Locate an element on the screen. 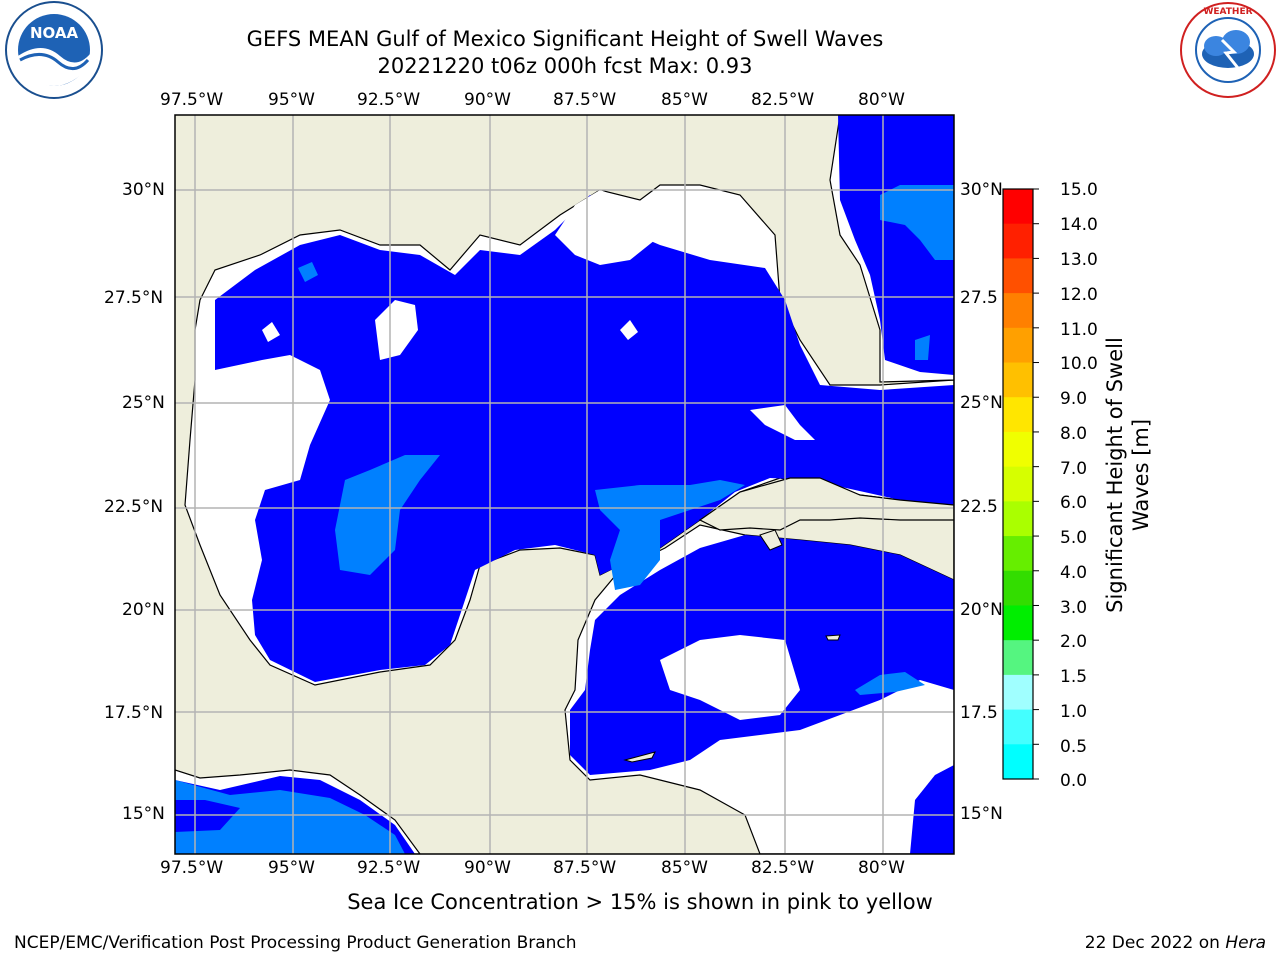 The height and width of the screenshot is (960, 1280). nws-logo: WEATHER is located at coordinates (1228, 52).